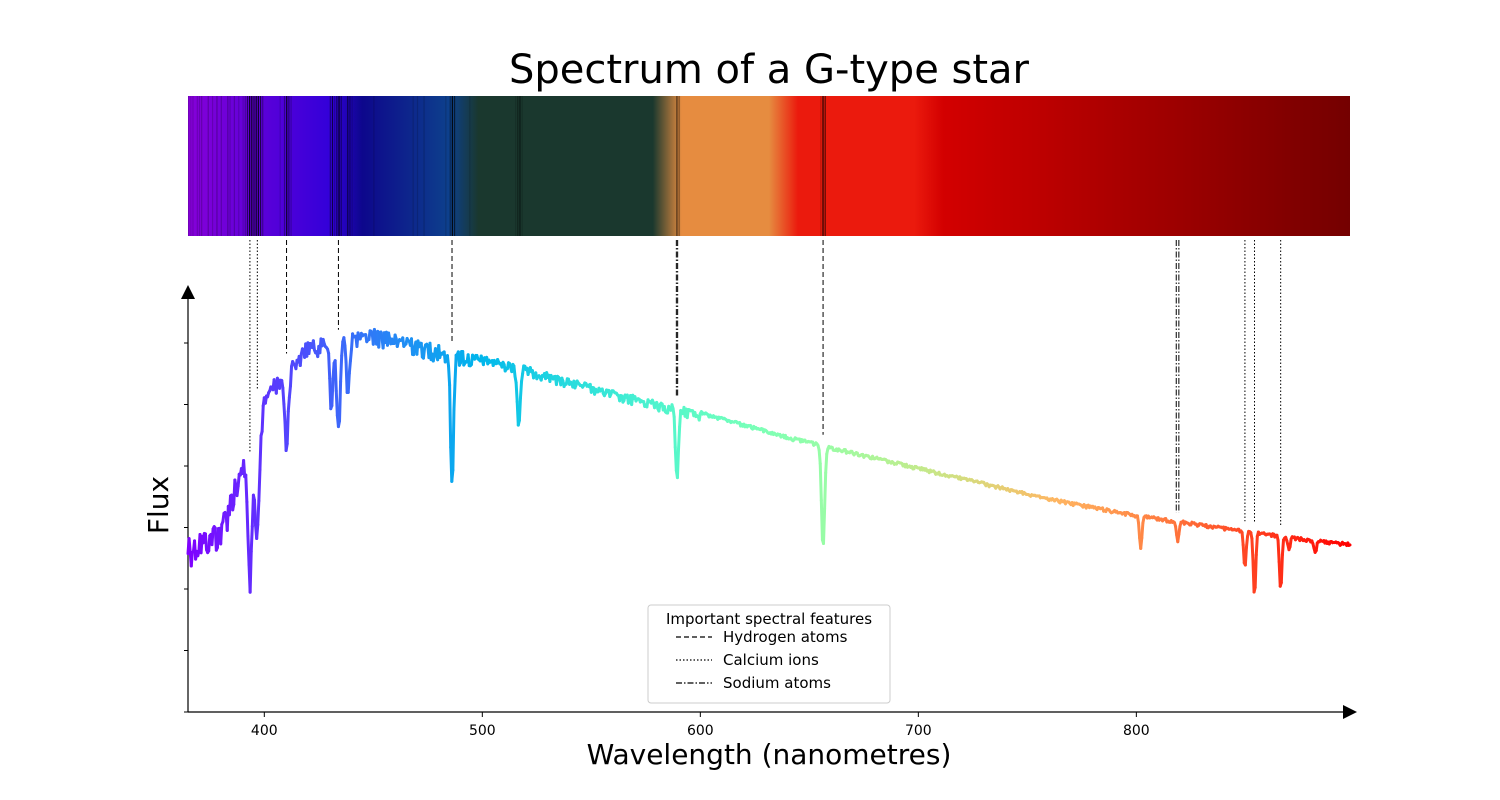 The width and height of the screenshot is (1500, 800). What do you see at coordinates (700, 725) in the screenshot?
I see `x-ticks: 400 500 600 700 800` at bounding box center [700, 725].